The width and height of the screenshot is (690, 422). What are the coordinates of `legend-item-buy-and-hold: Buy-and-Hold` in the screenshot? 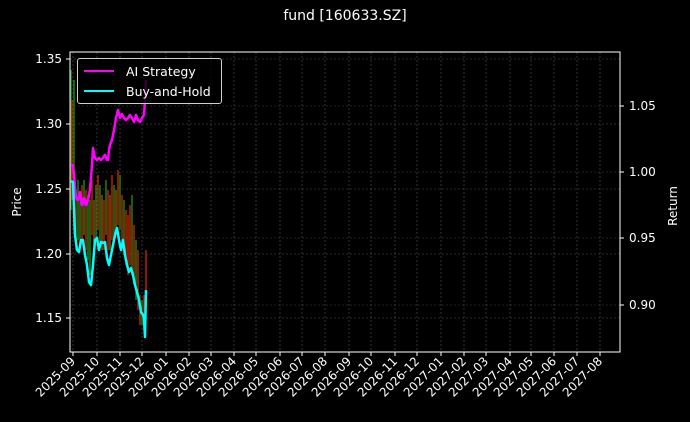 It's located at (147, 91).